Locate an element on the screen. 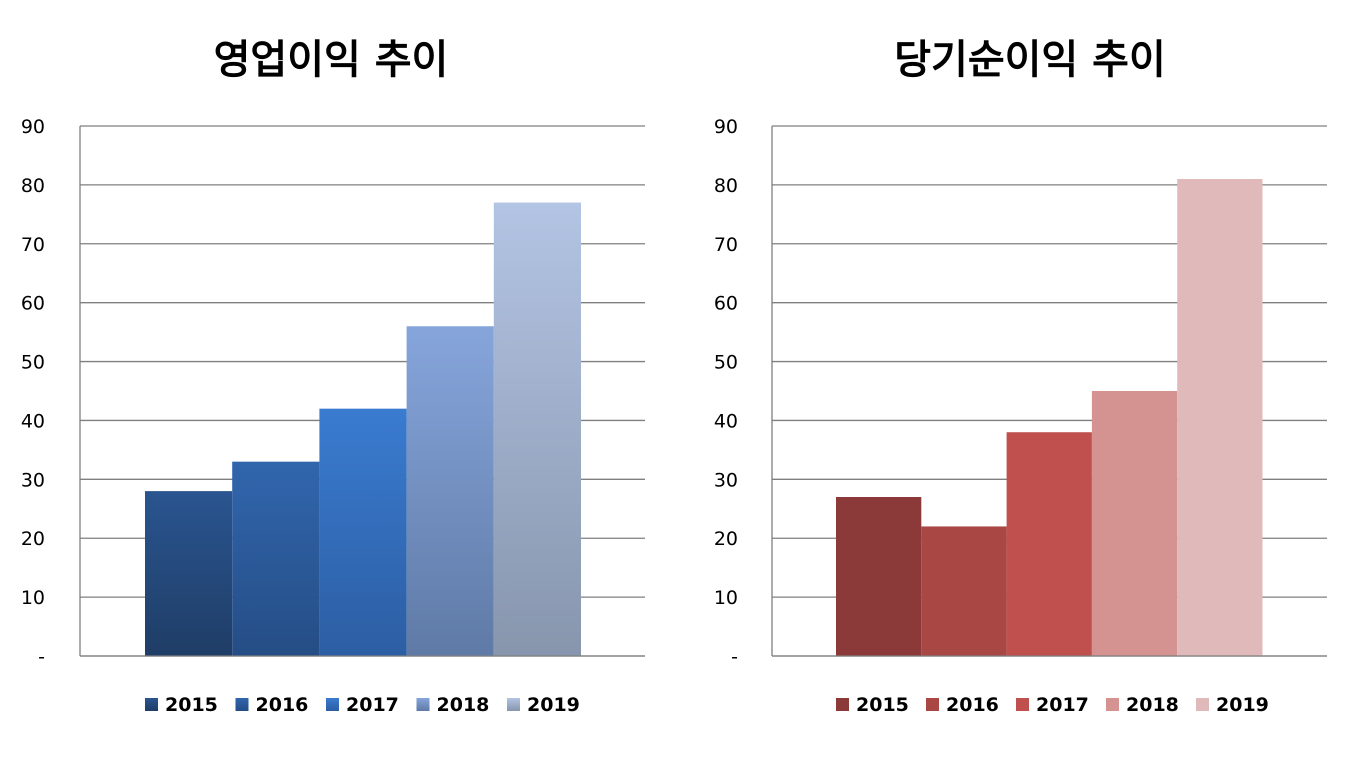 This screenshot has width=1364, height=760. chart-title: 영업이익 추이 is located at coordinates (331, 60).